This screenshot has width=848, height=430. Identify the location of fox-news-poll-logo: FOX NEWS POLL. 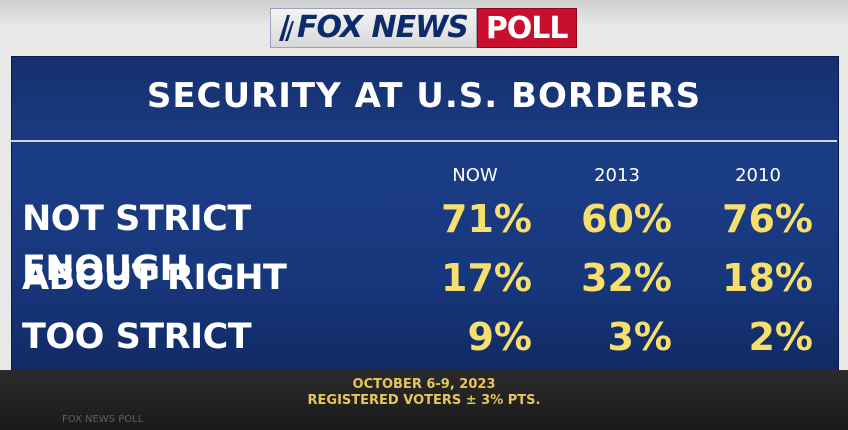
(423, 28).